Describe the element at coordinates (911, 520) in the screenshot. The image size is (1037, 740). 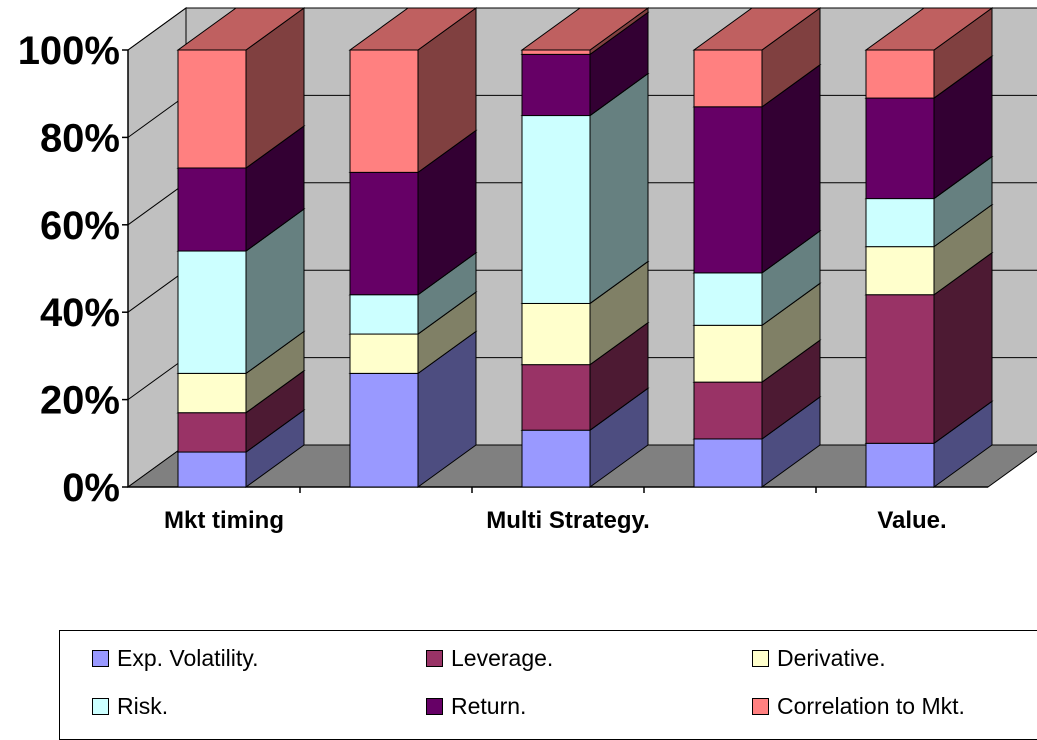
I see `x-tick-label: Value.` at that location.